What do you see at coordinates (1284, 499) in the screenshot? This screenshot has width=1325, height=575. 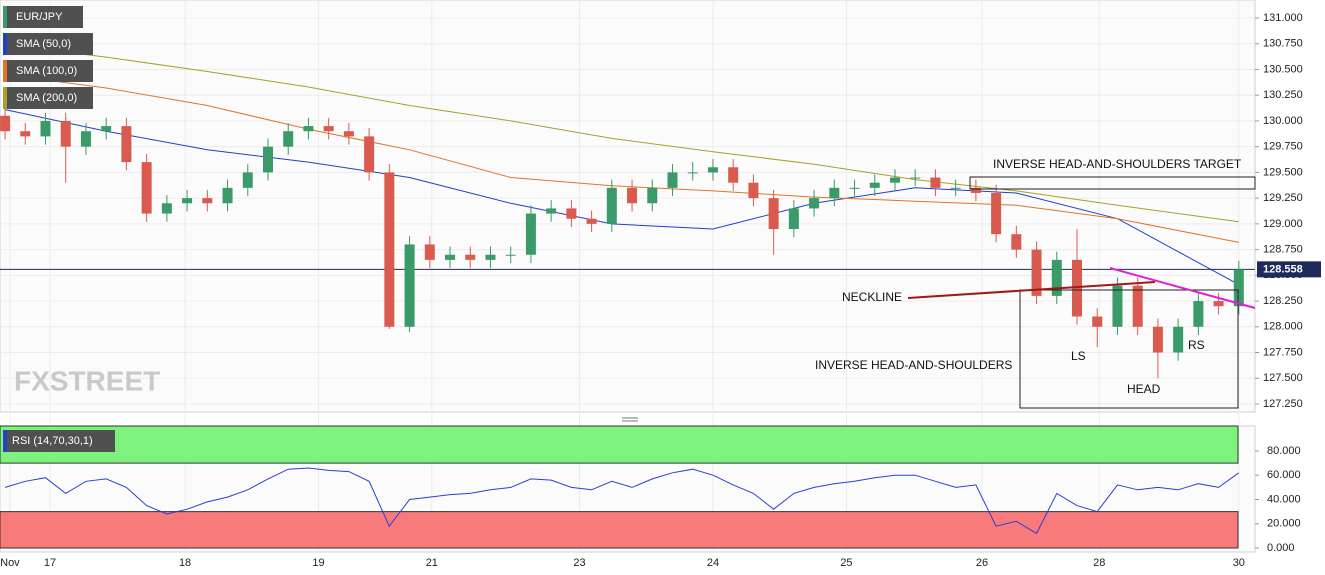 I see `y-tick-label: 40.000` at bounding box center [1284, 499].